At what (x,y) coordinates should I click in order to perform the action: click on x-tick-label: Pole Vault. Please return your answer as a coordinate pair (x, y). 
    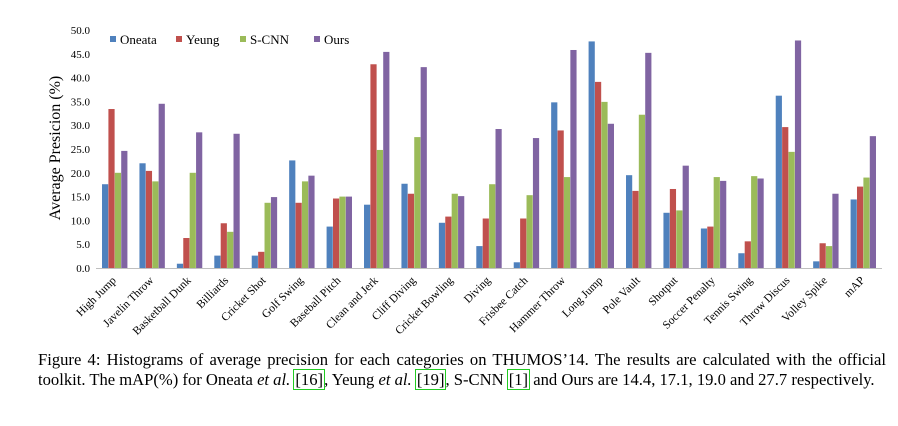
    Looking at the image, I should click on (622, 295).